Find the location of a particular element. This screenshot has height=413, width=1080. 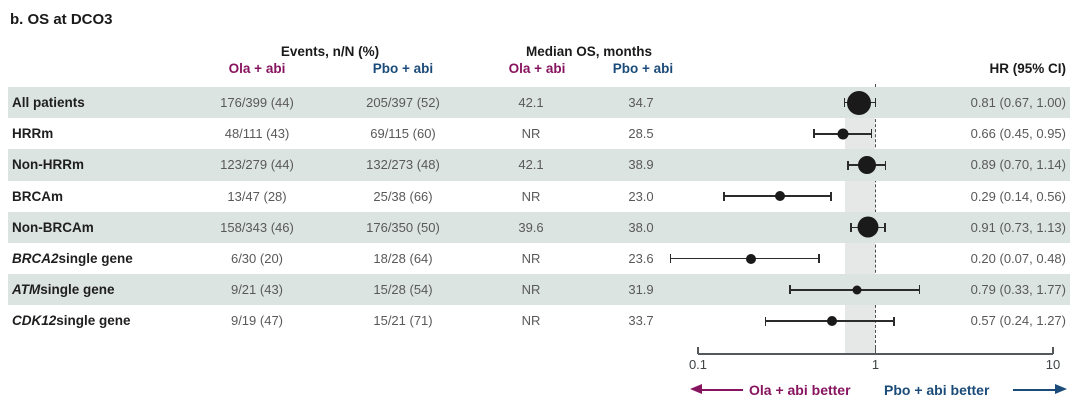

row-label: CDK12 single gene is located at coordinates (112, 320).